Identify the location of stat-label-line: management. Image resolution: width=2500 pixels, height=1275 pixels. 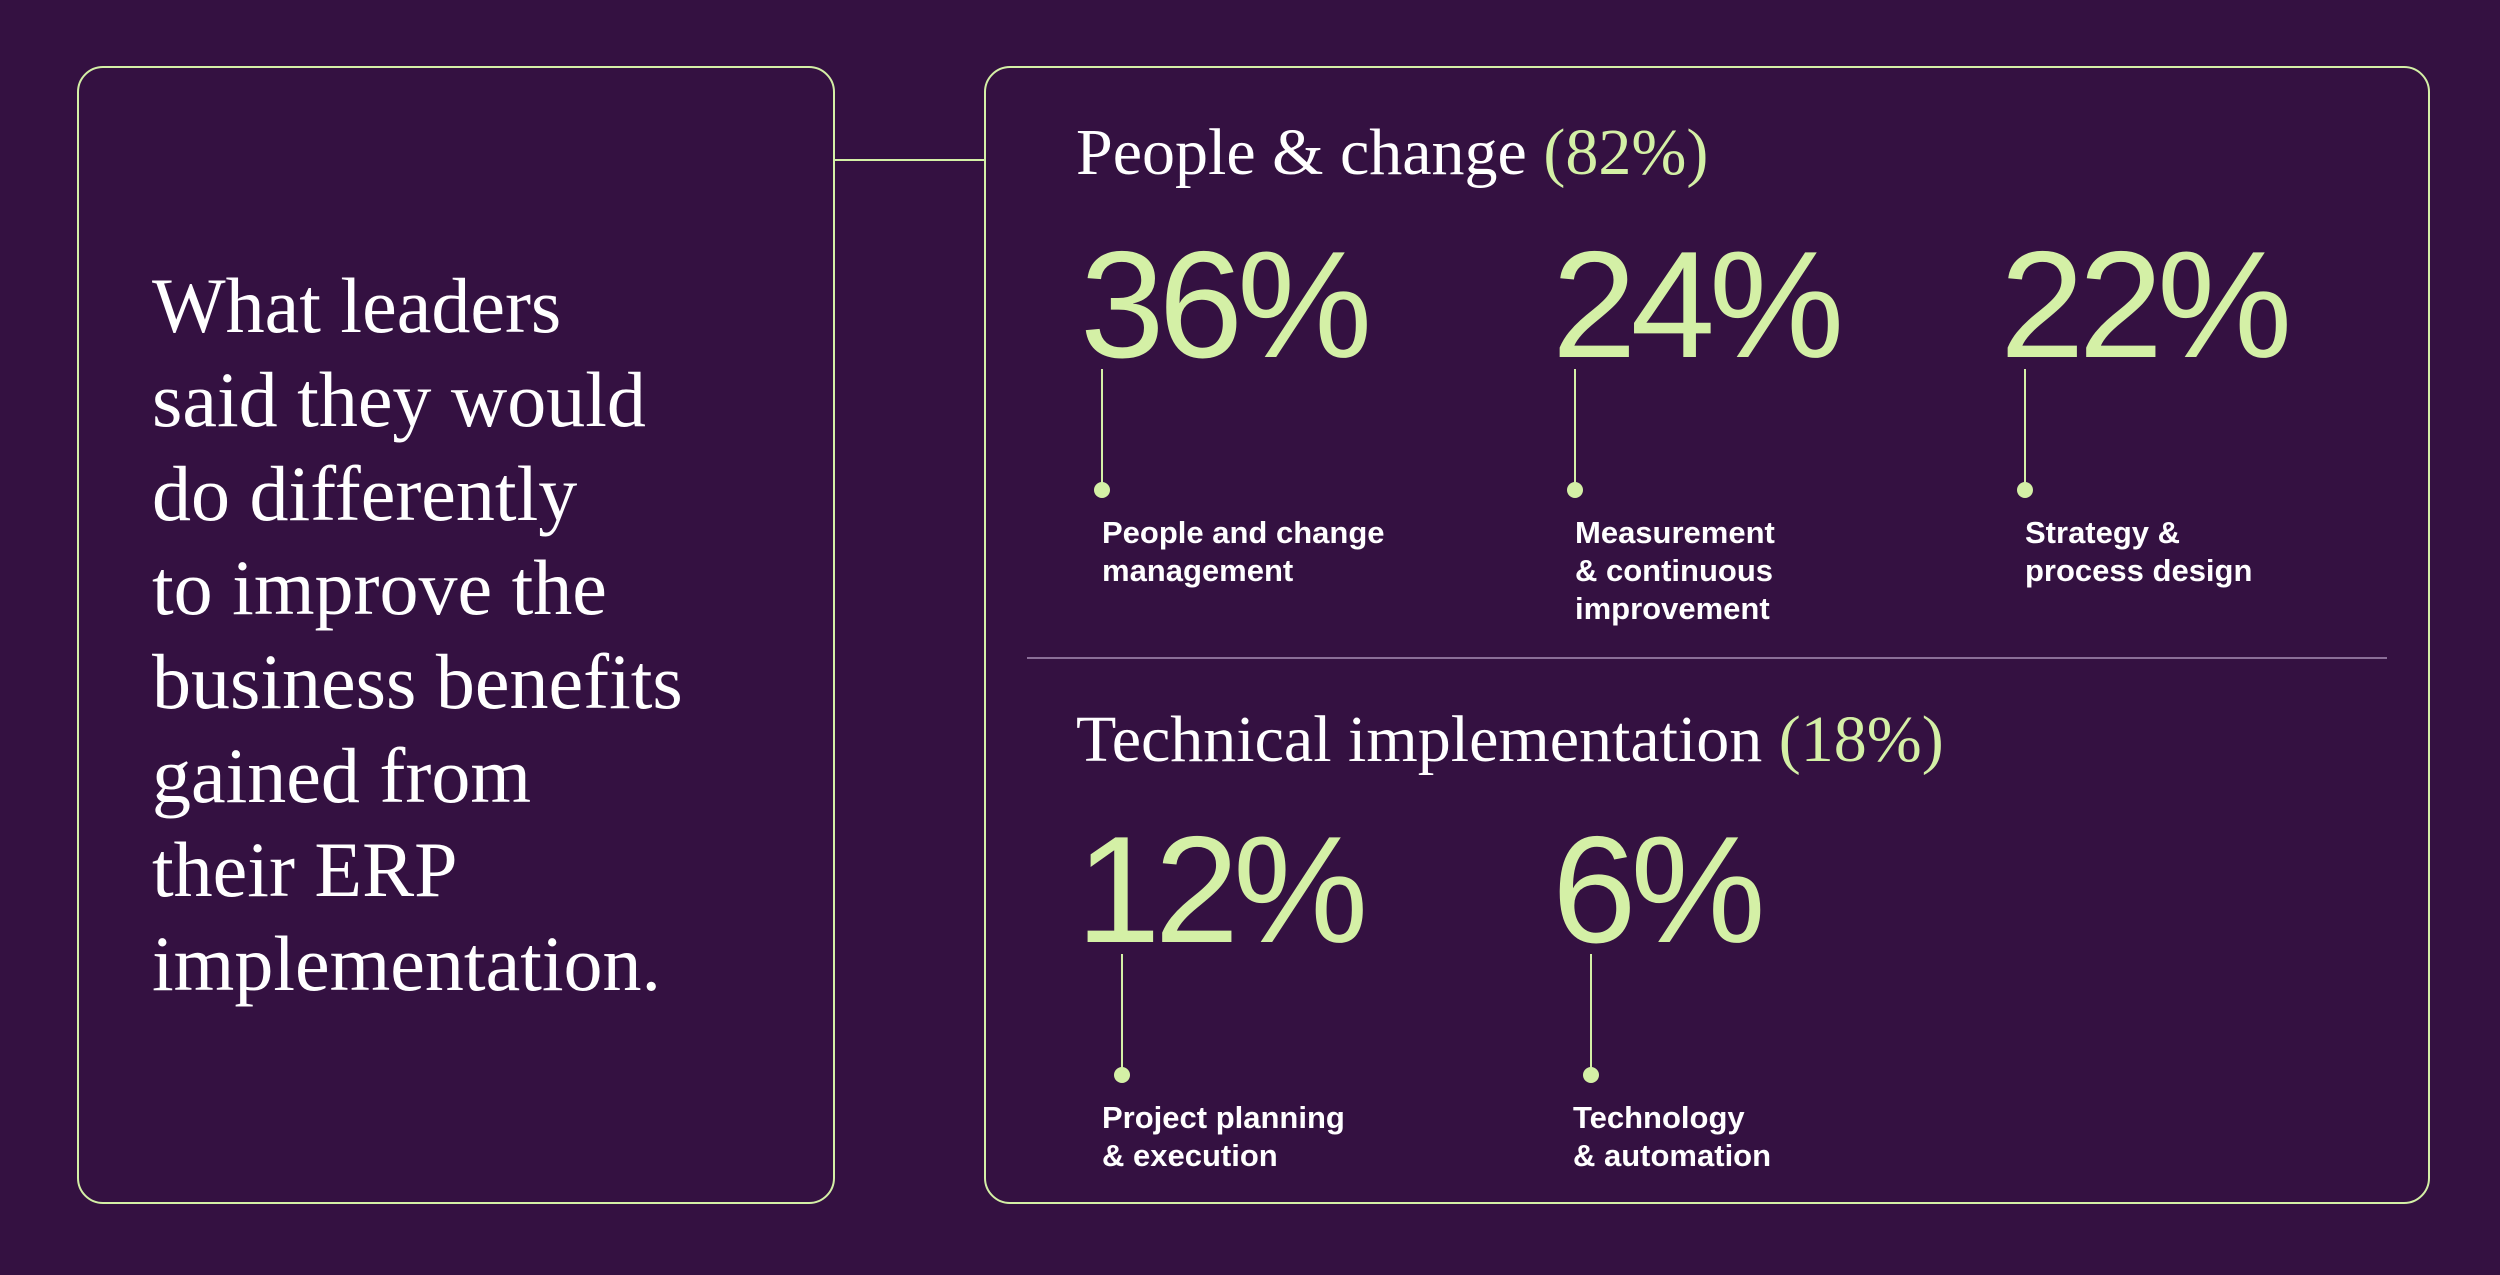
(1198, 570).